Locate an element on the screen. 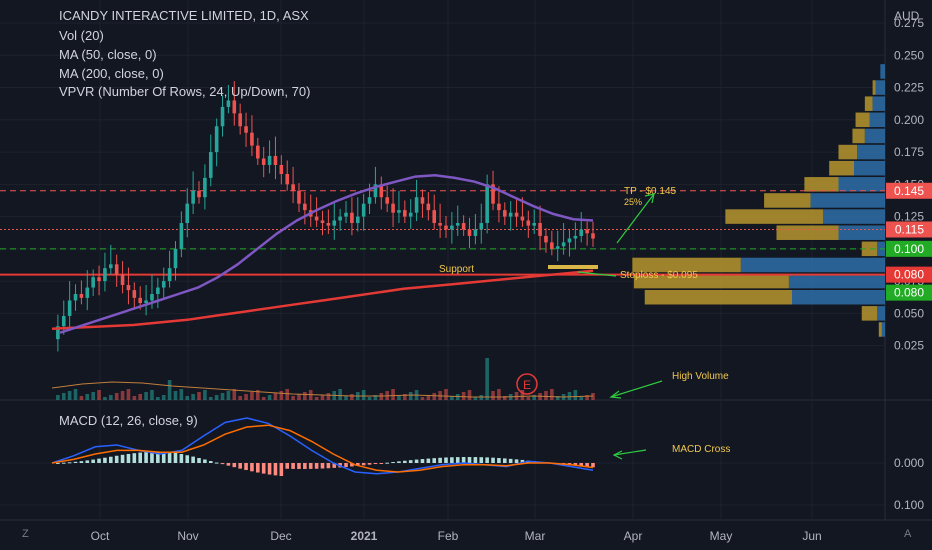  tp-percent-label: 25% is located at coordinates (633, 202).